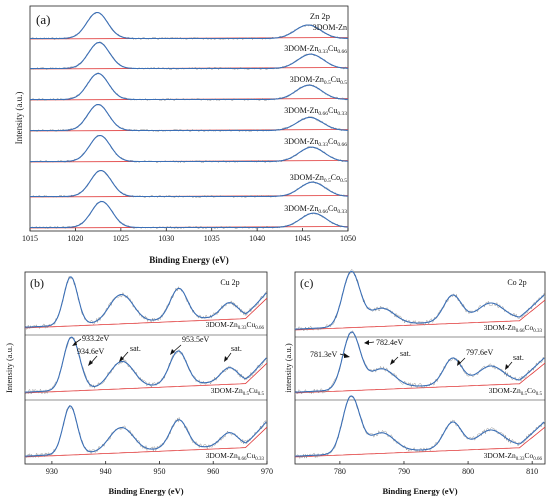 This screenshot has height=503, width=550. What do you see at coordinates (226, 359) in the screenshot?
I see `arrowhead-sat-b2` at bounding box center [226, 359].